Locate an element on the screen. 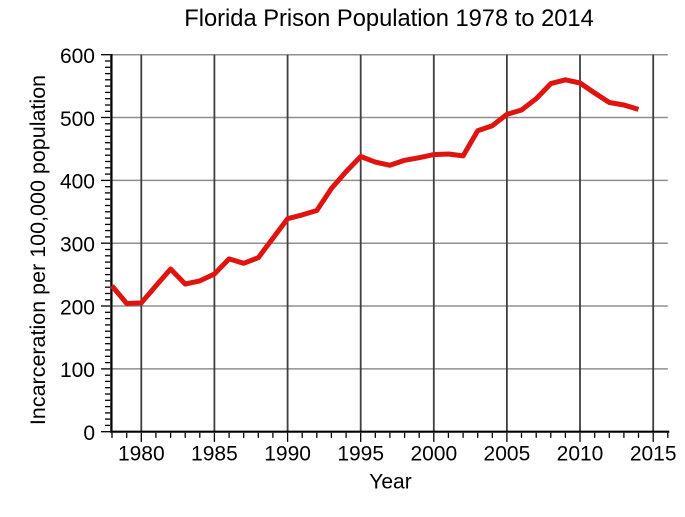  svg-text: 2010 is located at coordinates (580, 453).